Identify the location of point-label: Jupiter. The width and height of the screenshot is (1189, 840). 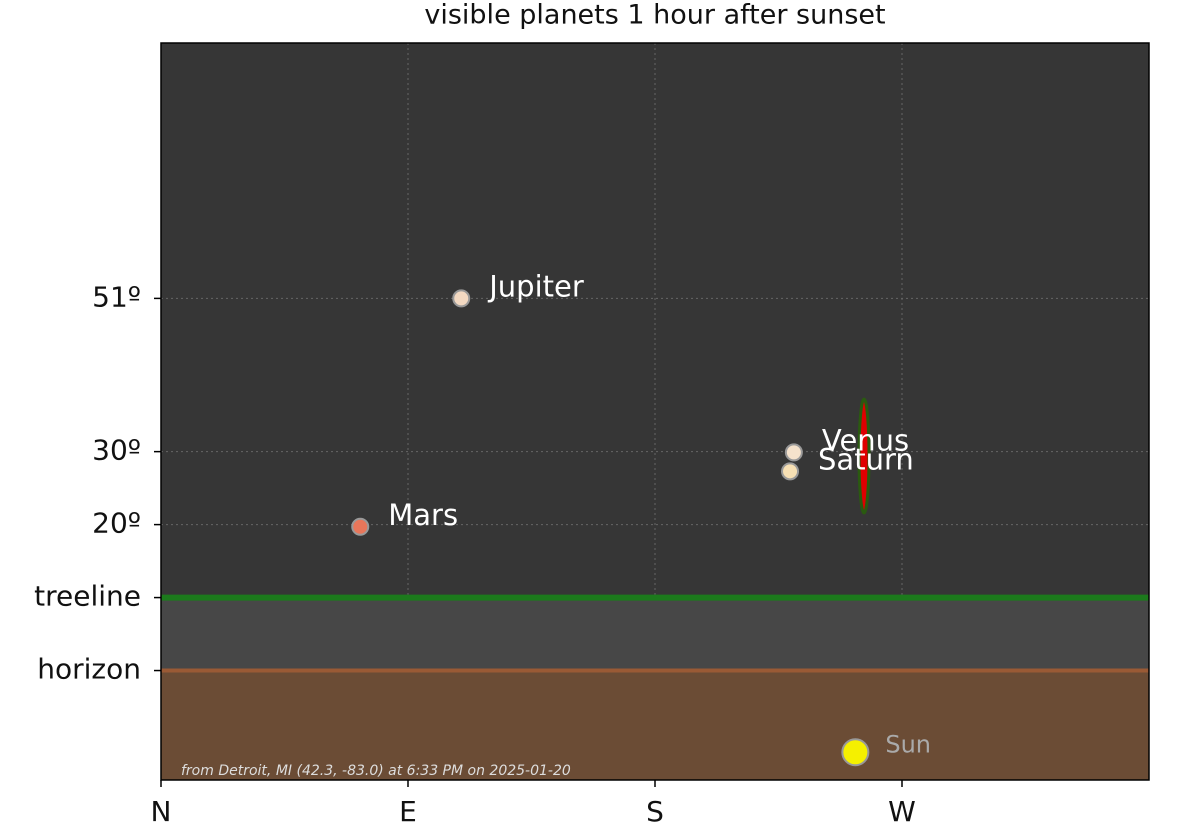
(535, 286).